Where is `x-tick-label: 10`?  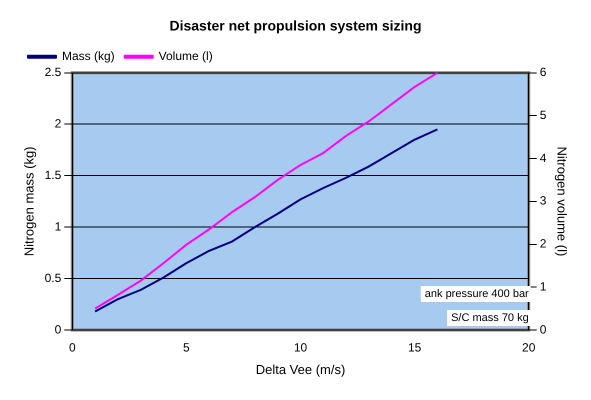
x-tick-label: 10 is located at coordinates (301, 347).